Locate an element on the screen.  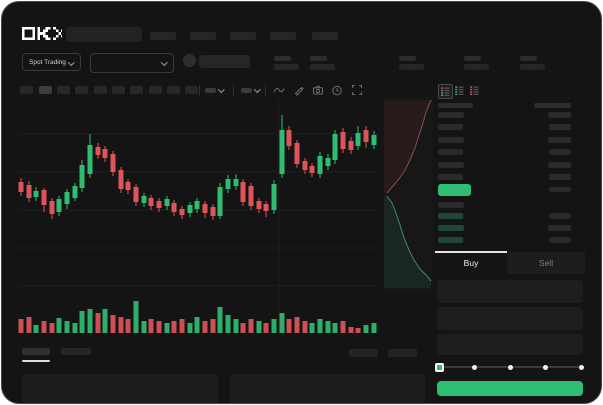
book-asks-only-icon is located at coordinates (474, 90).